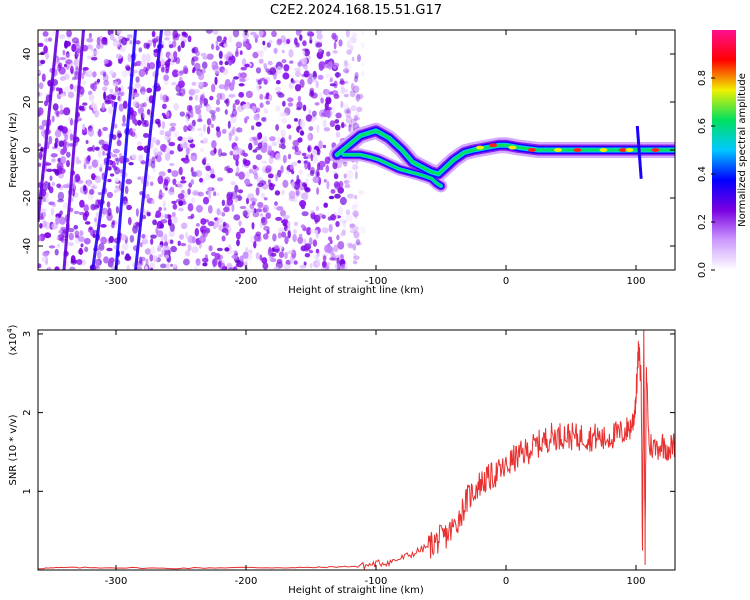 The width and height of the screenshot is (750, 600). I want to click on signal-track-band, so click(505, 152).